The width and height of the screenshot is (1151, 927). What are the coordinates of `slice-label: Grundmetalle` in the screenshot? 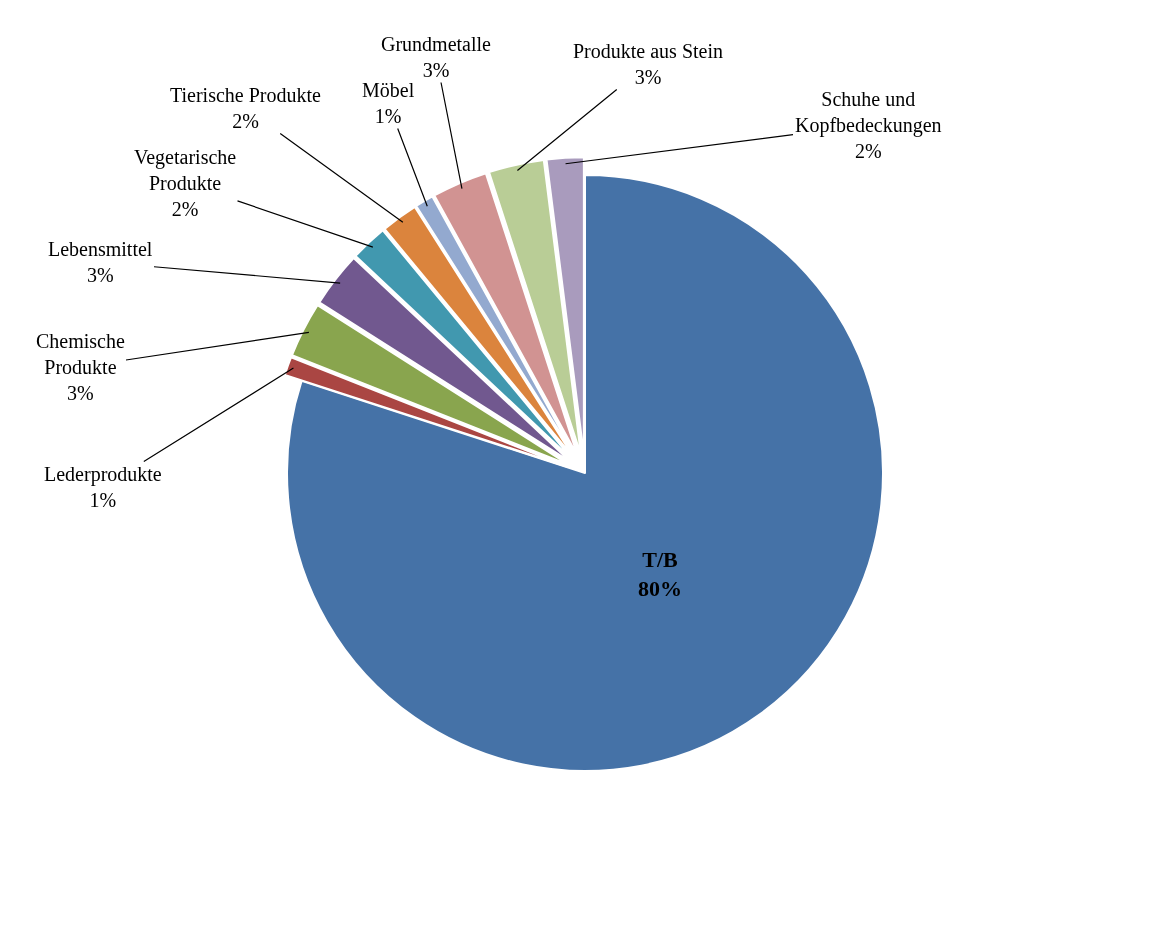 It's located at (436, 44).